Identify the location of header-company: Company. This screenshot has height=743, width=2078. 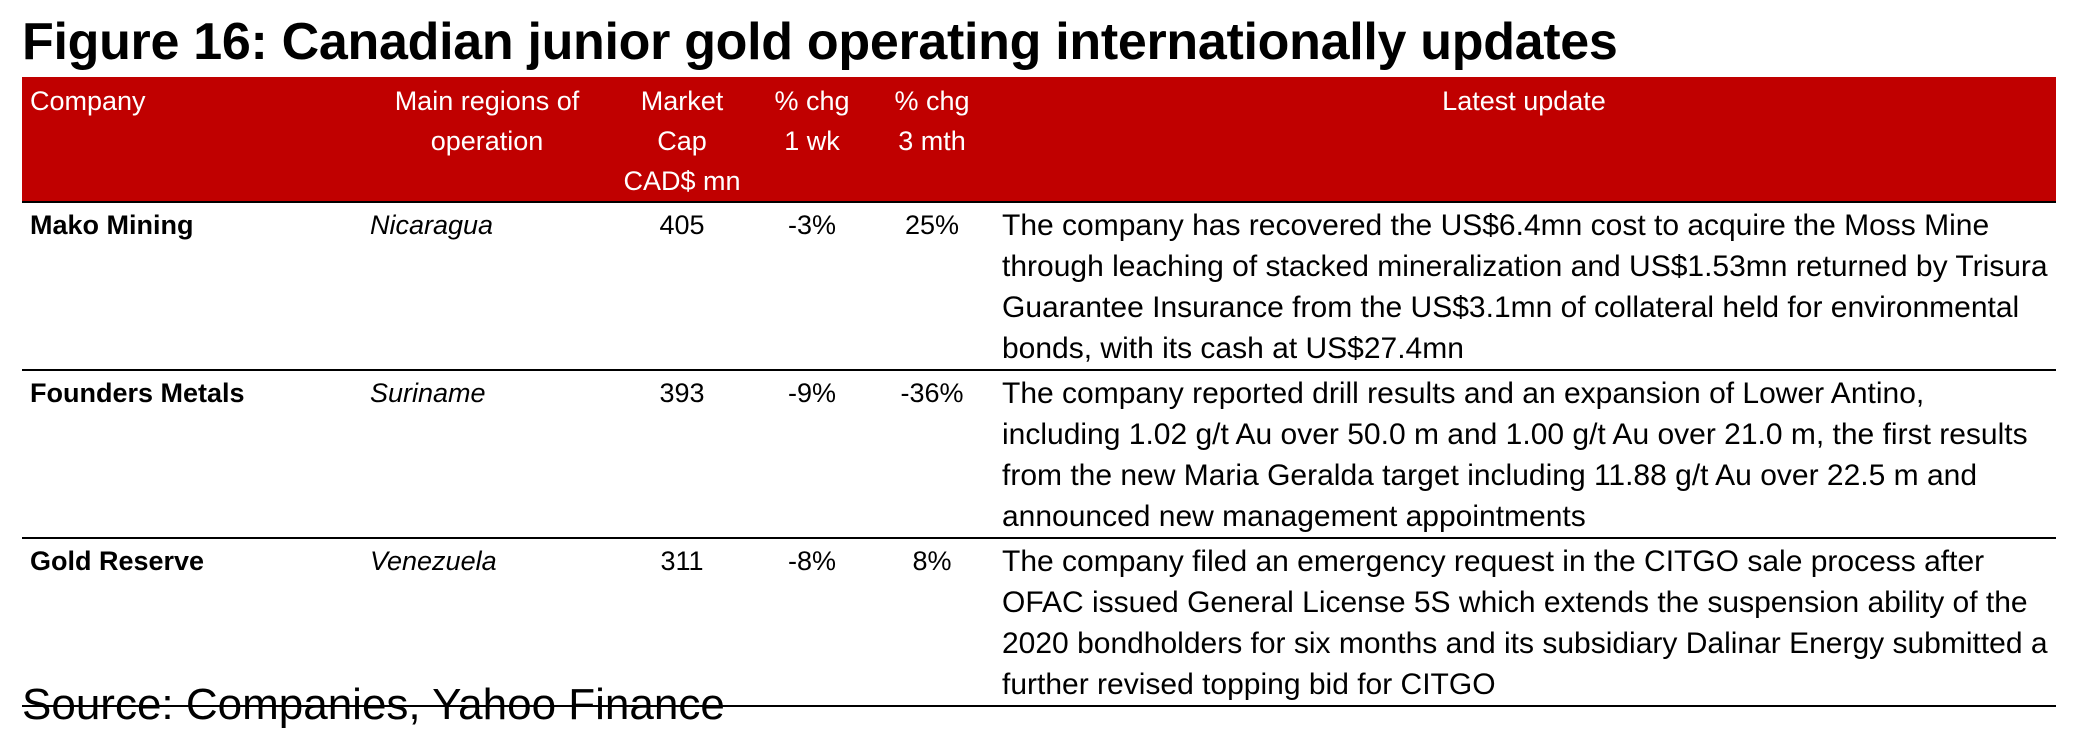
(192, 139).